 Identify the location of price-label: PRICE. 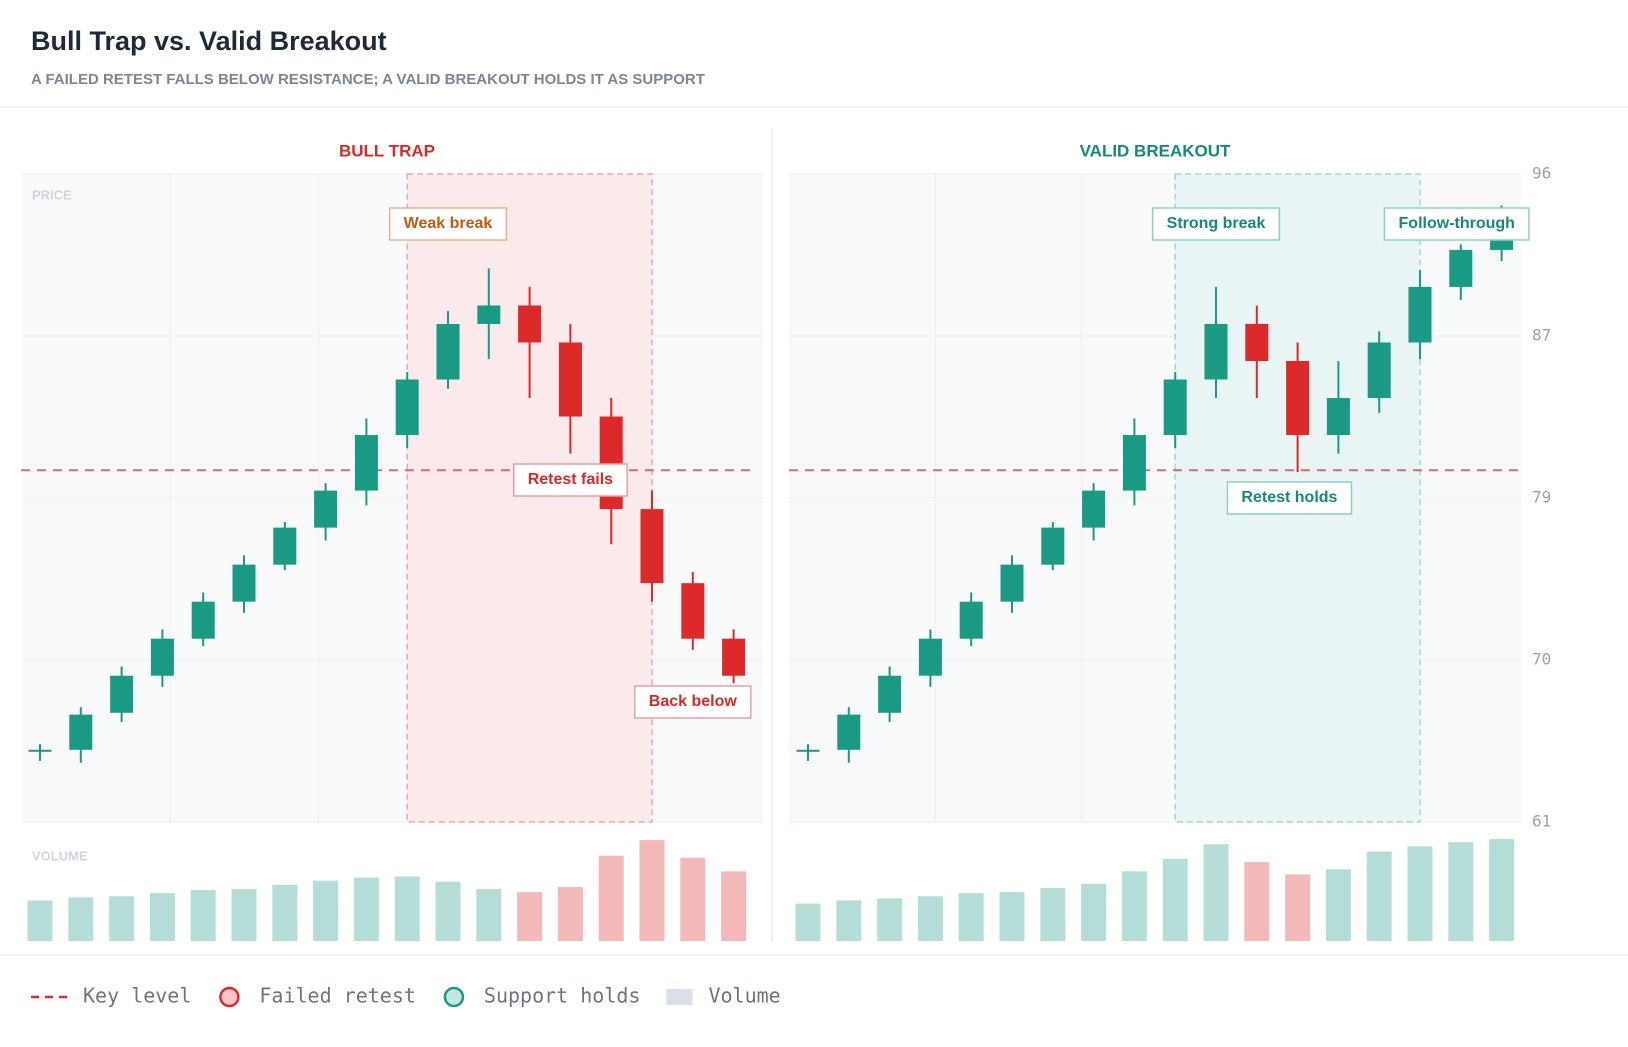
(52, 194).